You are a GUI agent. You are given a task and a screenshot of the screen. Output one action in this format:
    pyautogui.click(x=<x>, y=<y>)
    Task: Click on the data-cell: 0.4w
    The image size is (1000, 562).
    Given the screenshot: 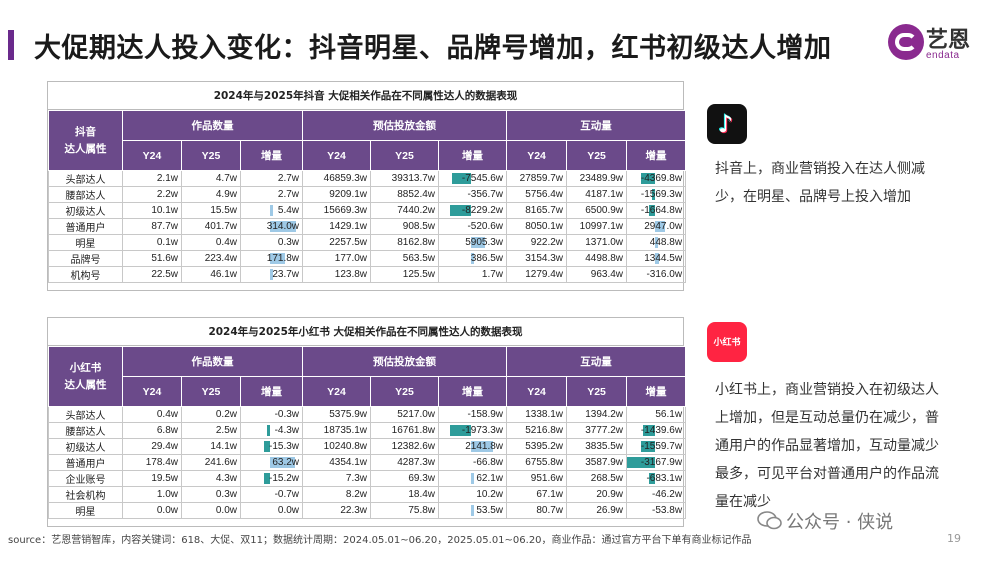 What is the action you would take?
    pyautogui.click(x=211, y=242)
    